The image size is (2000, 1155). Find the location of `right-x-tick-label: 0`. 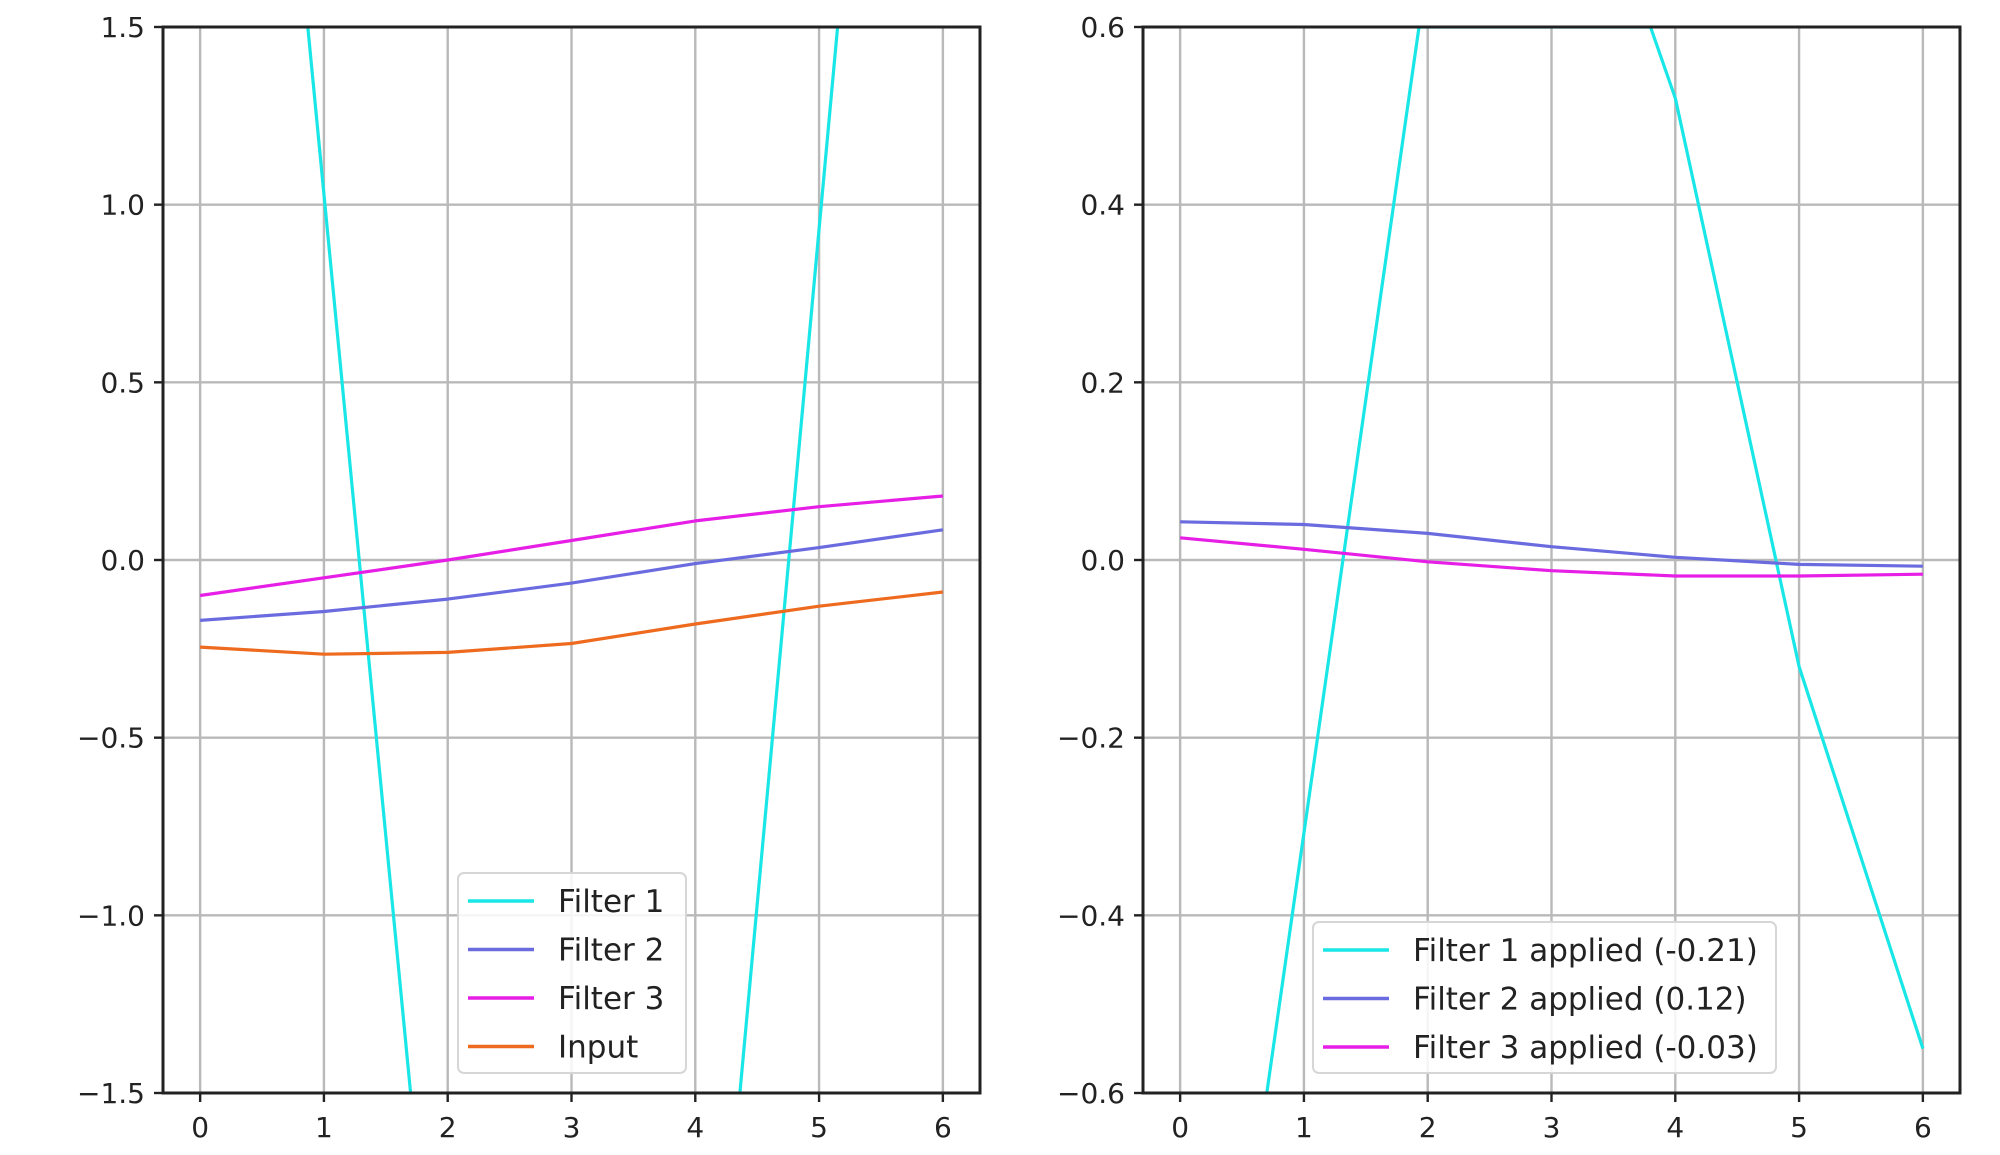

right-x-tick-label: 0 is located at coordinates (1180, 1127).